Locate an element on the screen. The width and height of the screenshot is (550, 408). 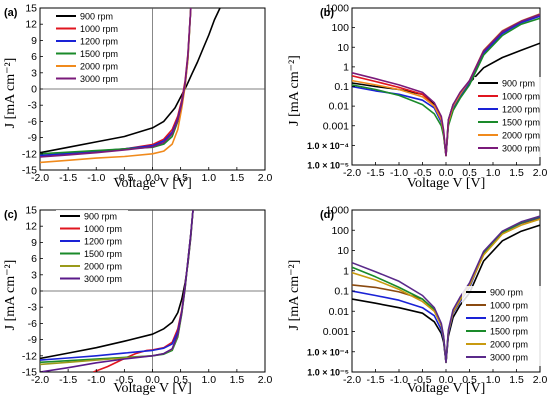
y-tick-label: 10 is located at coordinates (343, 251).